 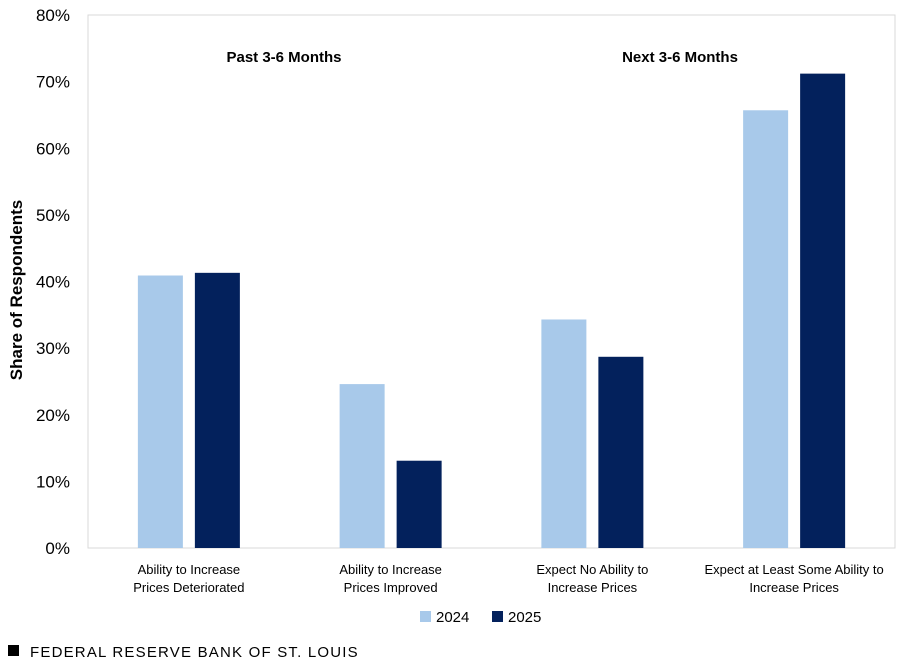 I want to click on legend-label-2024: 2024, so click(x=452, y=617).